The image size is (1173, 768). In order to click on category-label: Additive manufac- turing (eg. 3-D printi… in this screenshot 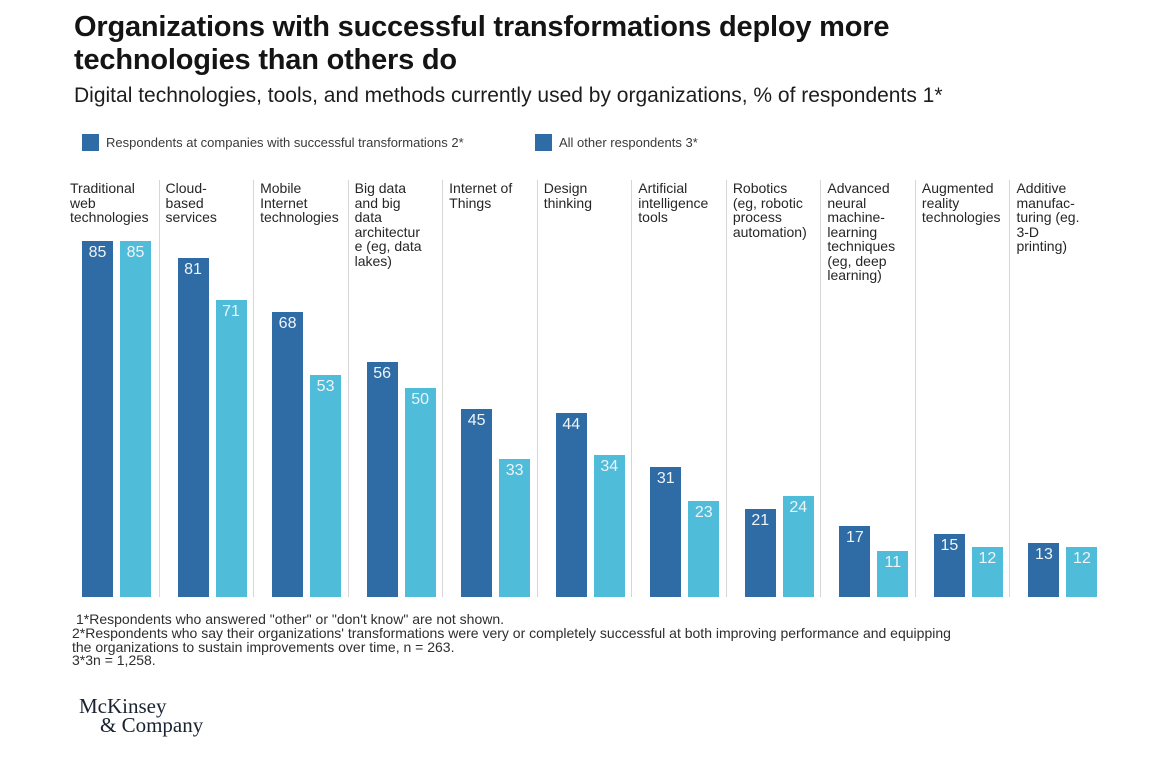, I will do `click(1048, 217)`.